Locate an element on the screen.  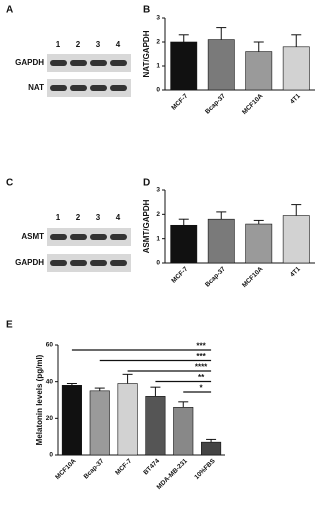
panel-label: A is located at coordinates (9, 10).